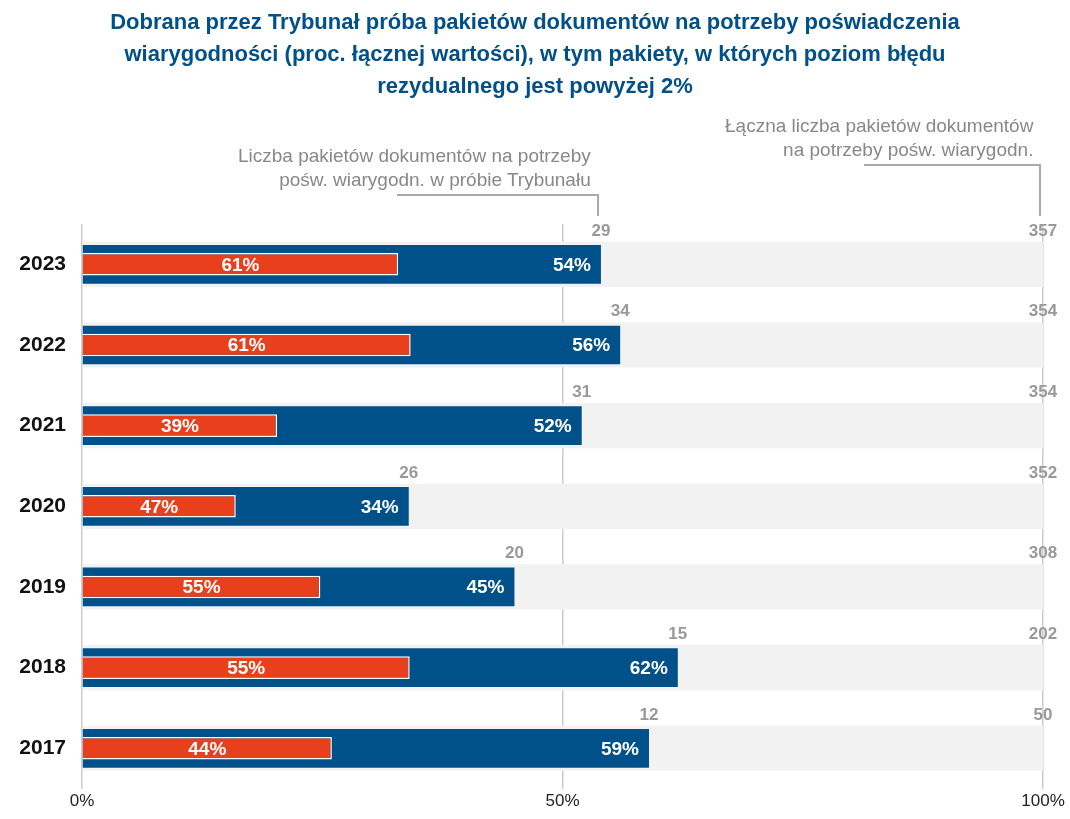 The width and height of the screenshot is (1070, 819). I want to click on chart-title: Dobrana przez Trybunał próba pakietów dokumentów na potrzeby poświadczenia wiarygodności (proc. łącznej wartości), w tym pakiety, w których poziom błędu rezydualnego jest powyżej 2%, so click(535, 54).